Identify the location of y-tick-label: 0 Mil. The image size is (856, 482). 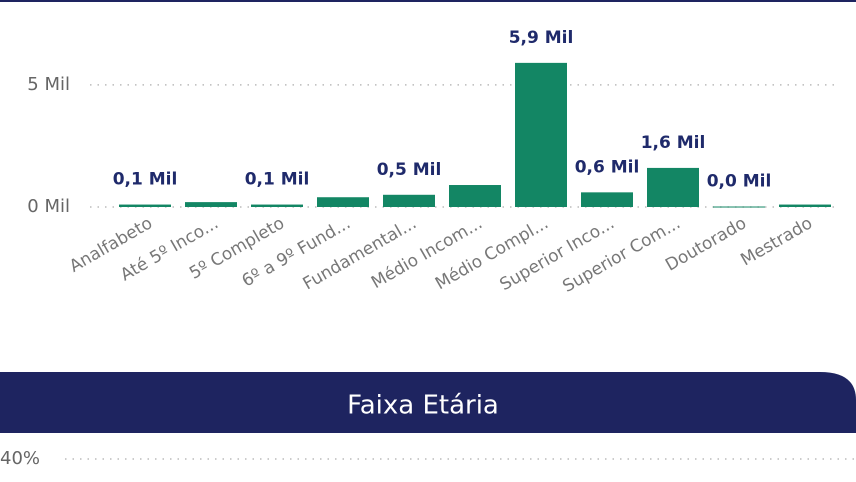
(48, 206).